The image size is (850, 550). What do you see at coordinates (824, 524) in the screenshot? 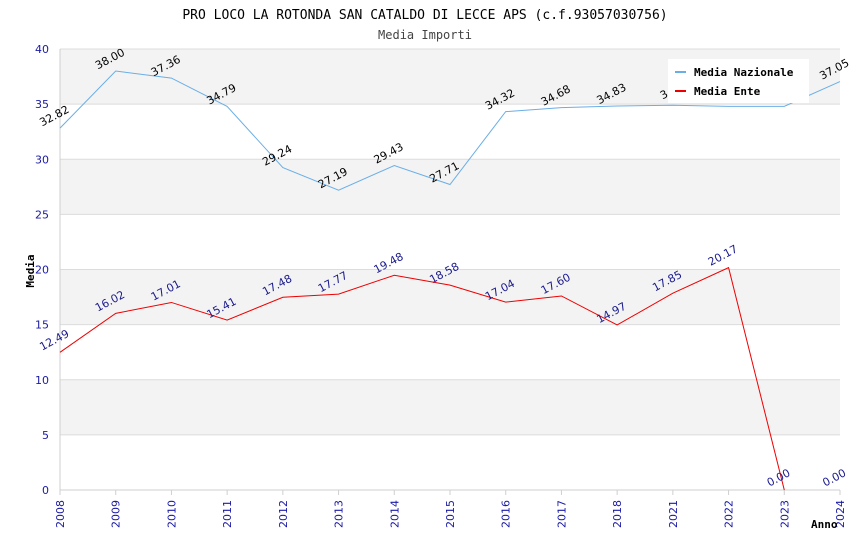
I see `x-axis-label: Anno` at bounding box center [824, 524].